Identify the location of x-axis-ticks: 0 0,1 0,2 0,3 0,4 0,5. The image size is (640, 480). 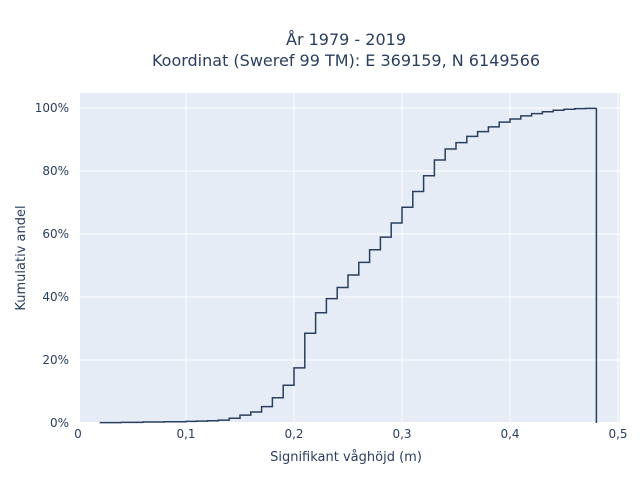
(350, 434).